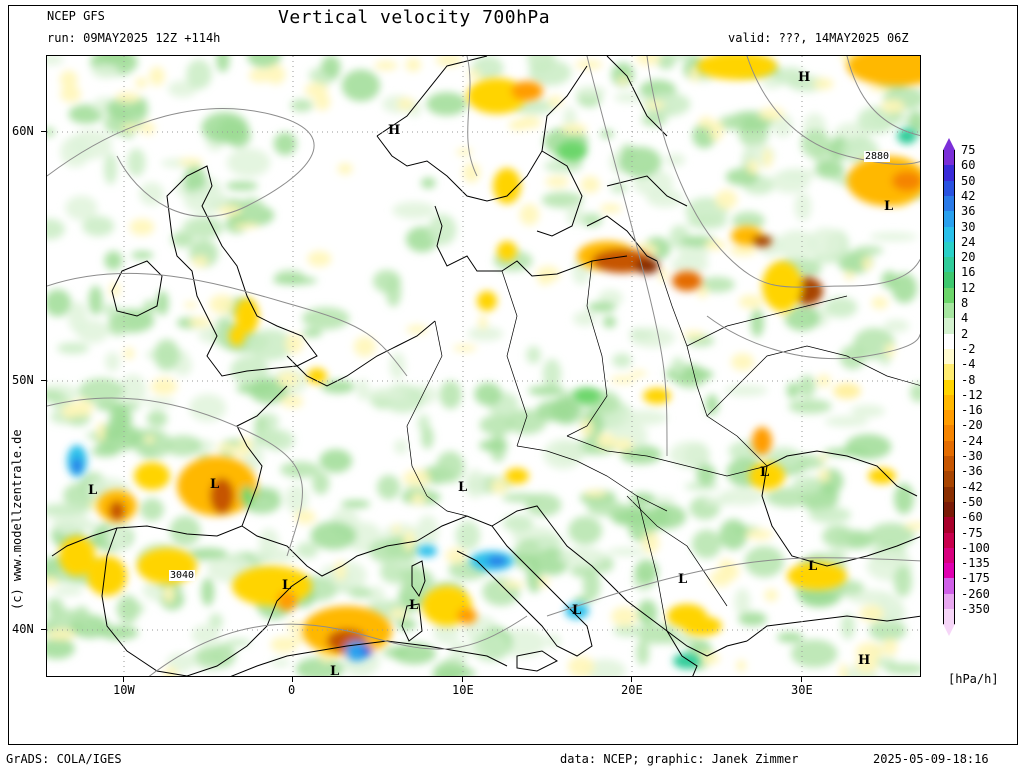 This screenshot has width=1024, height=768. Describe the element at coordinates (968, 150) in the screenshot. I see `colorbar-label: 75` at that location.